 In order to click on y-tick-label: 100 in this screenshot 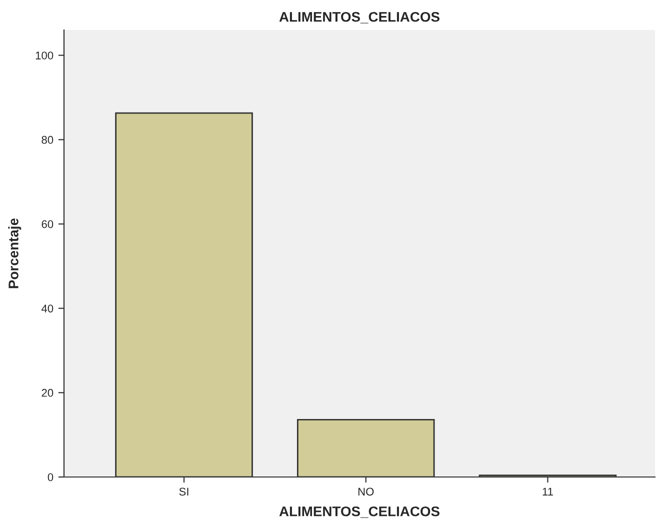, I will do `click(45, 56)`.